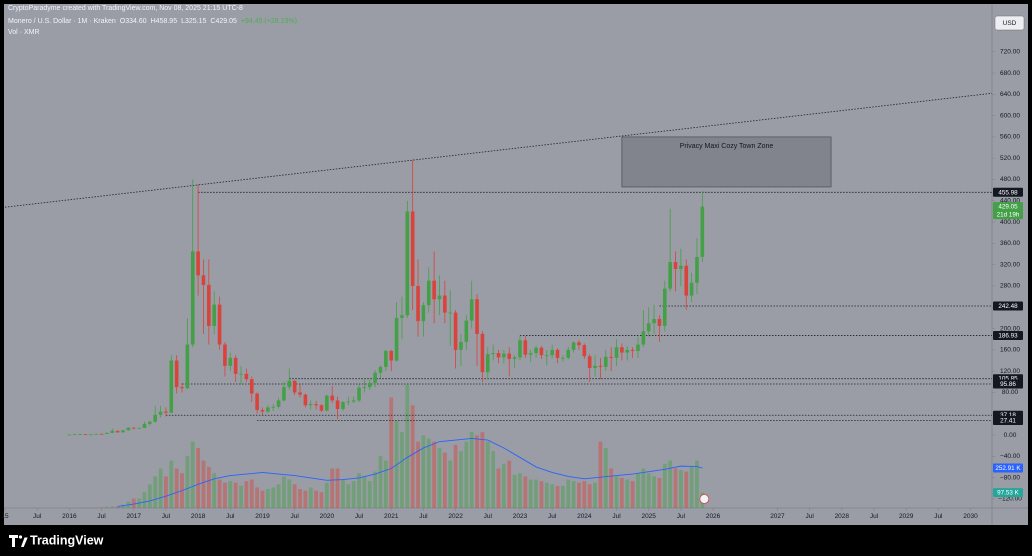 The width and height of the screenshot is (1032, 556). I want to click on x-tick-label: 2019, so click(262, 516).